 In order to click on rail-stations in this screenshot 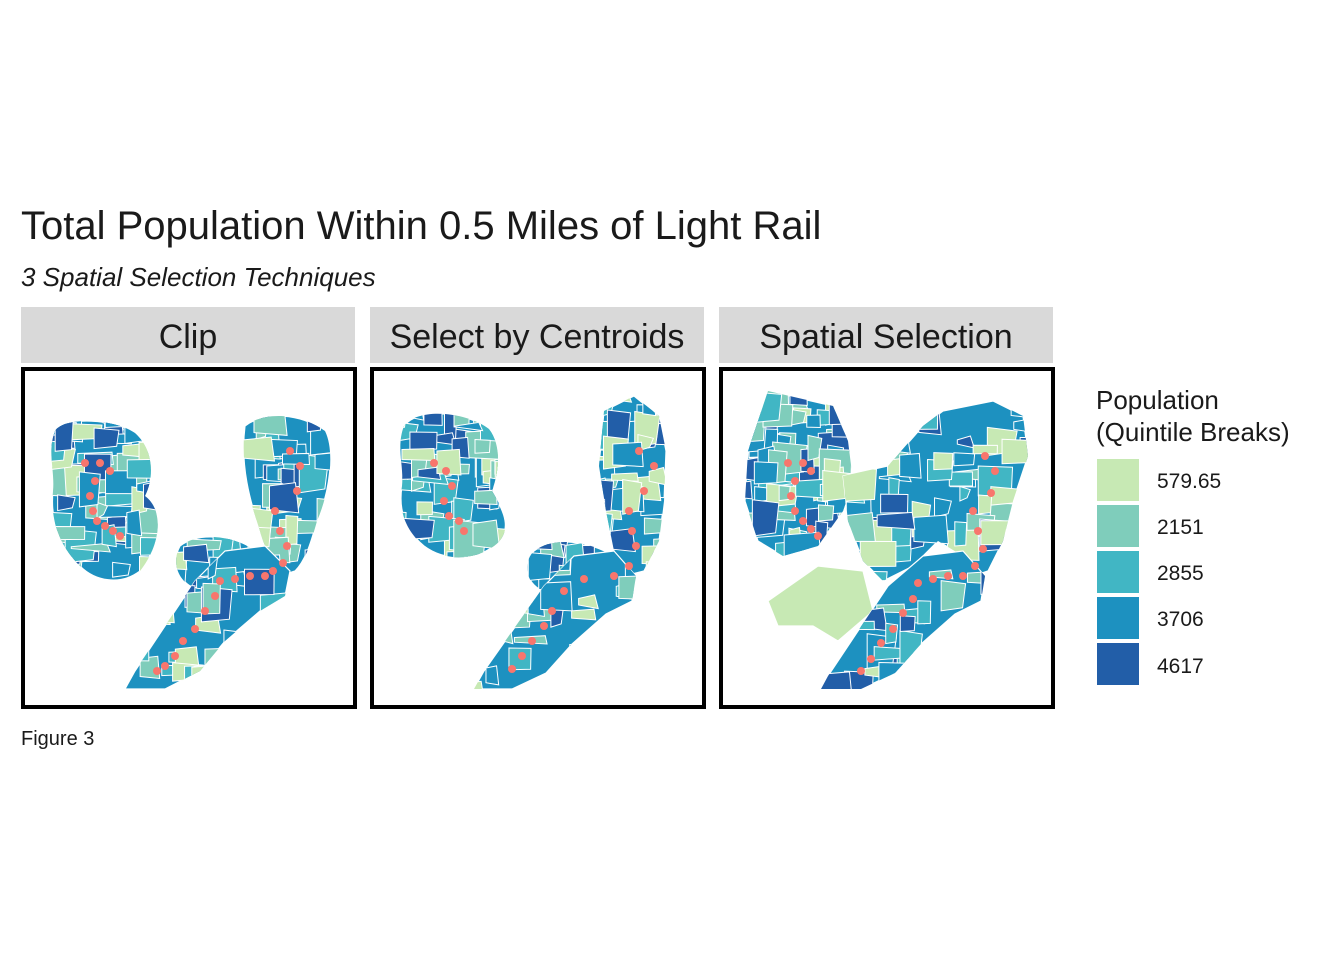, I will do `click(544, 560)`.